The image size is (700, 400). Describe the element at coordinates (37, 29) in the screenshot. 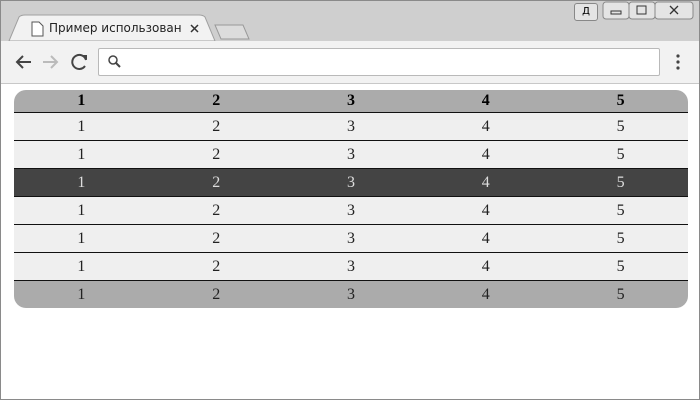

I see `page-icon` at that location.